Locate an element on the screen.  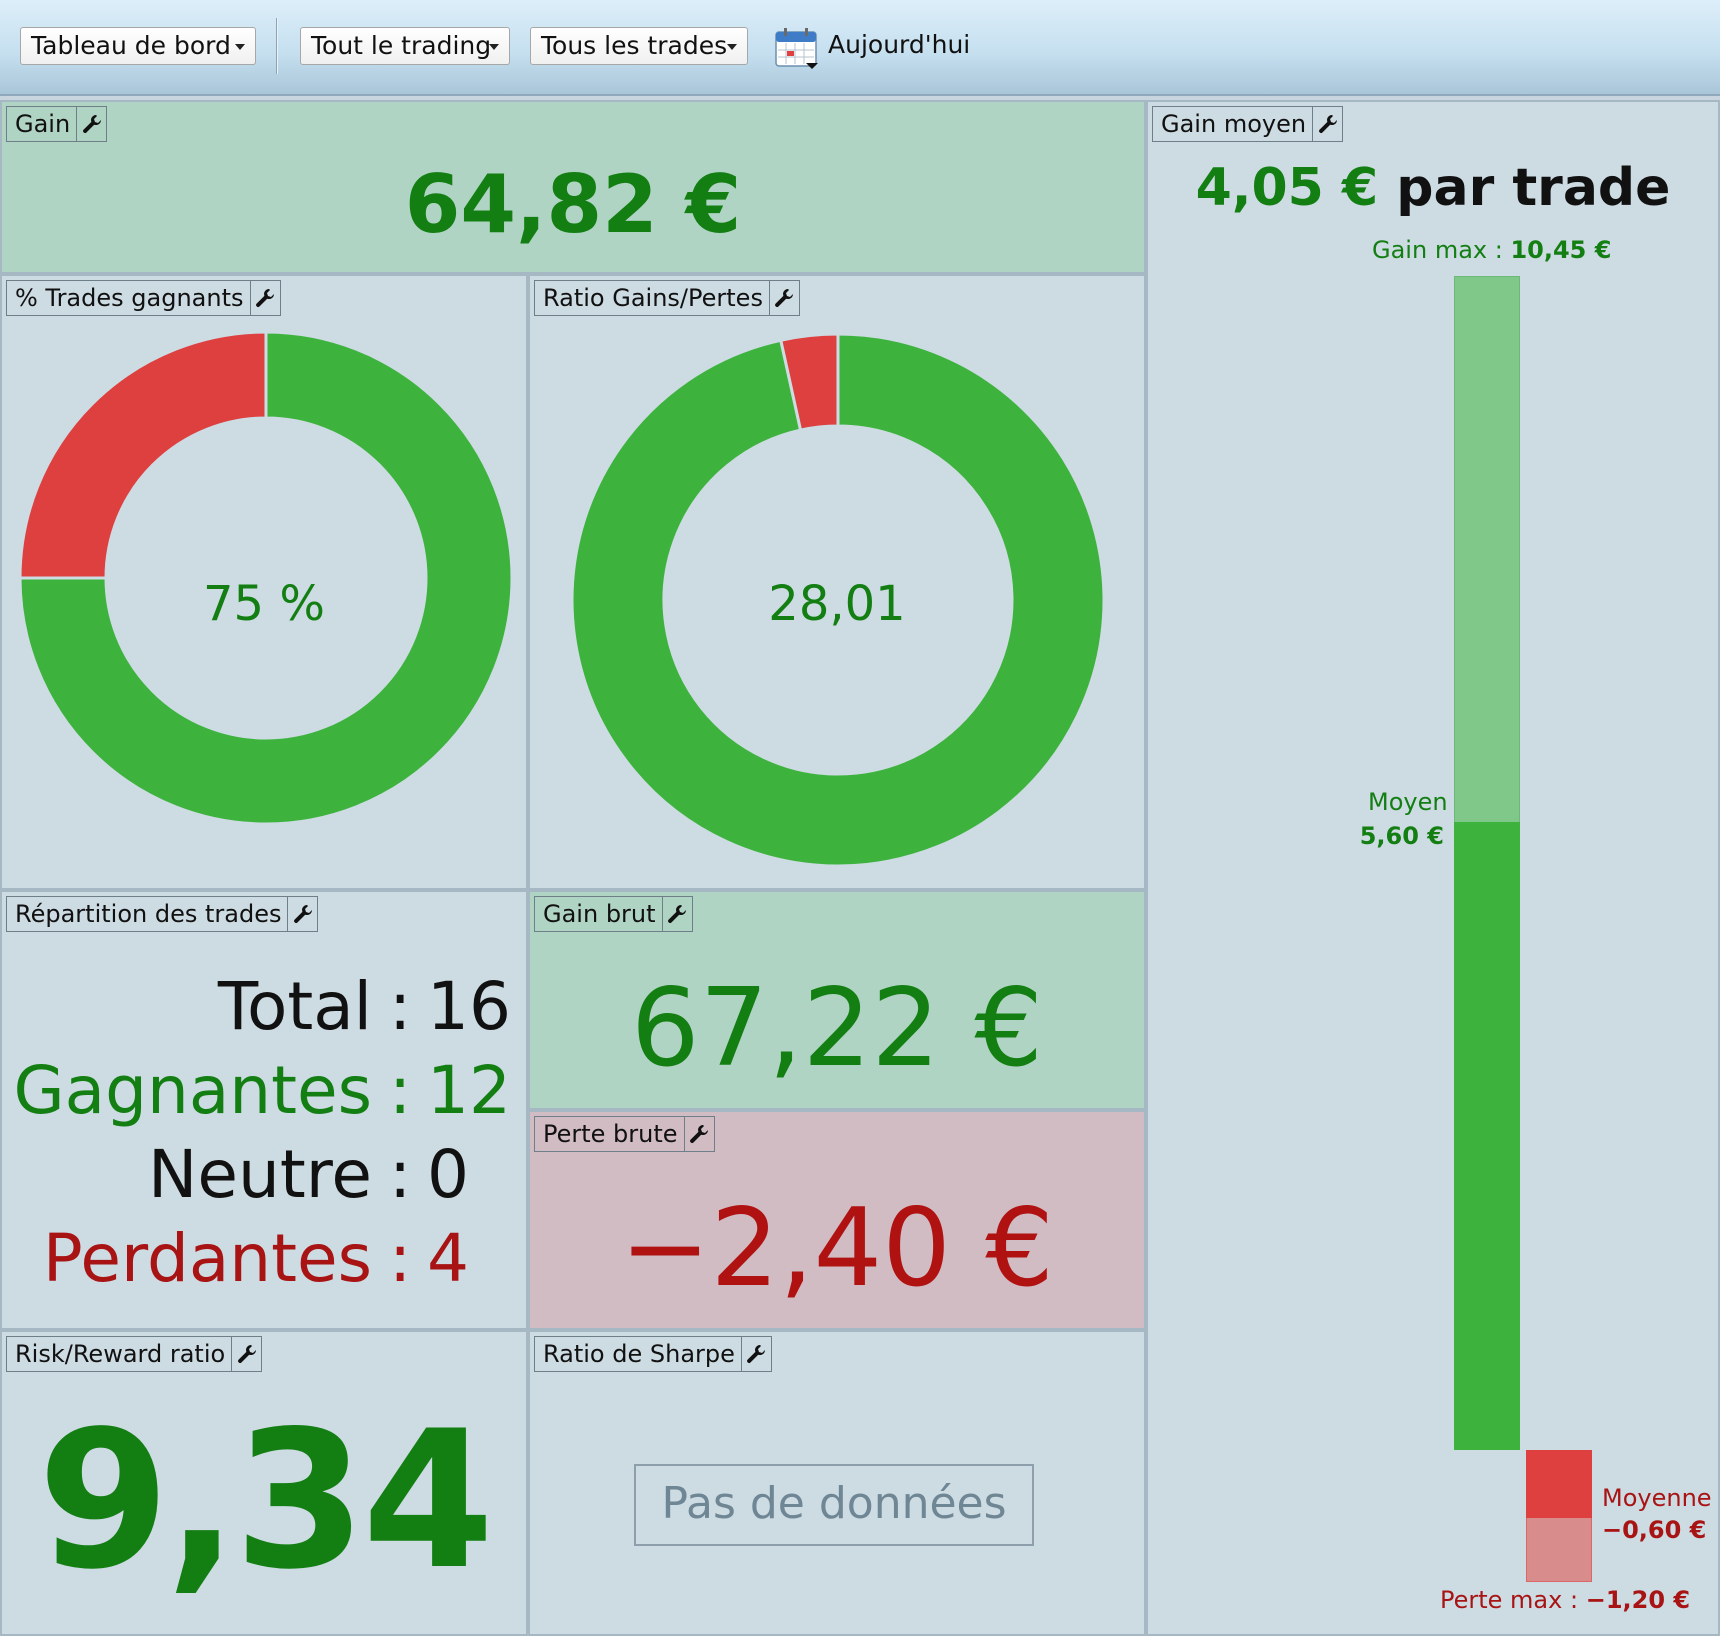
toolbar-separator is located at coordinates (277, 46).